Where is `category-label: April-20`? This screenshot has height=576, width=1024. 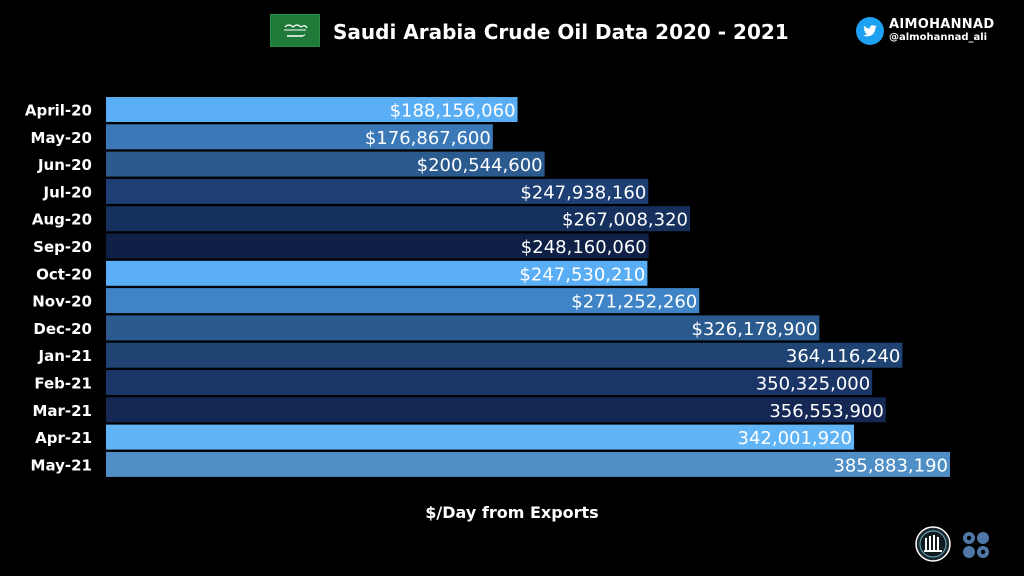 category-label: April-20 is located at coordinates (58, 111).